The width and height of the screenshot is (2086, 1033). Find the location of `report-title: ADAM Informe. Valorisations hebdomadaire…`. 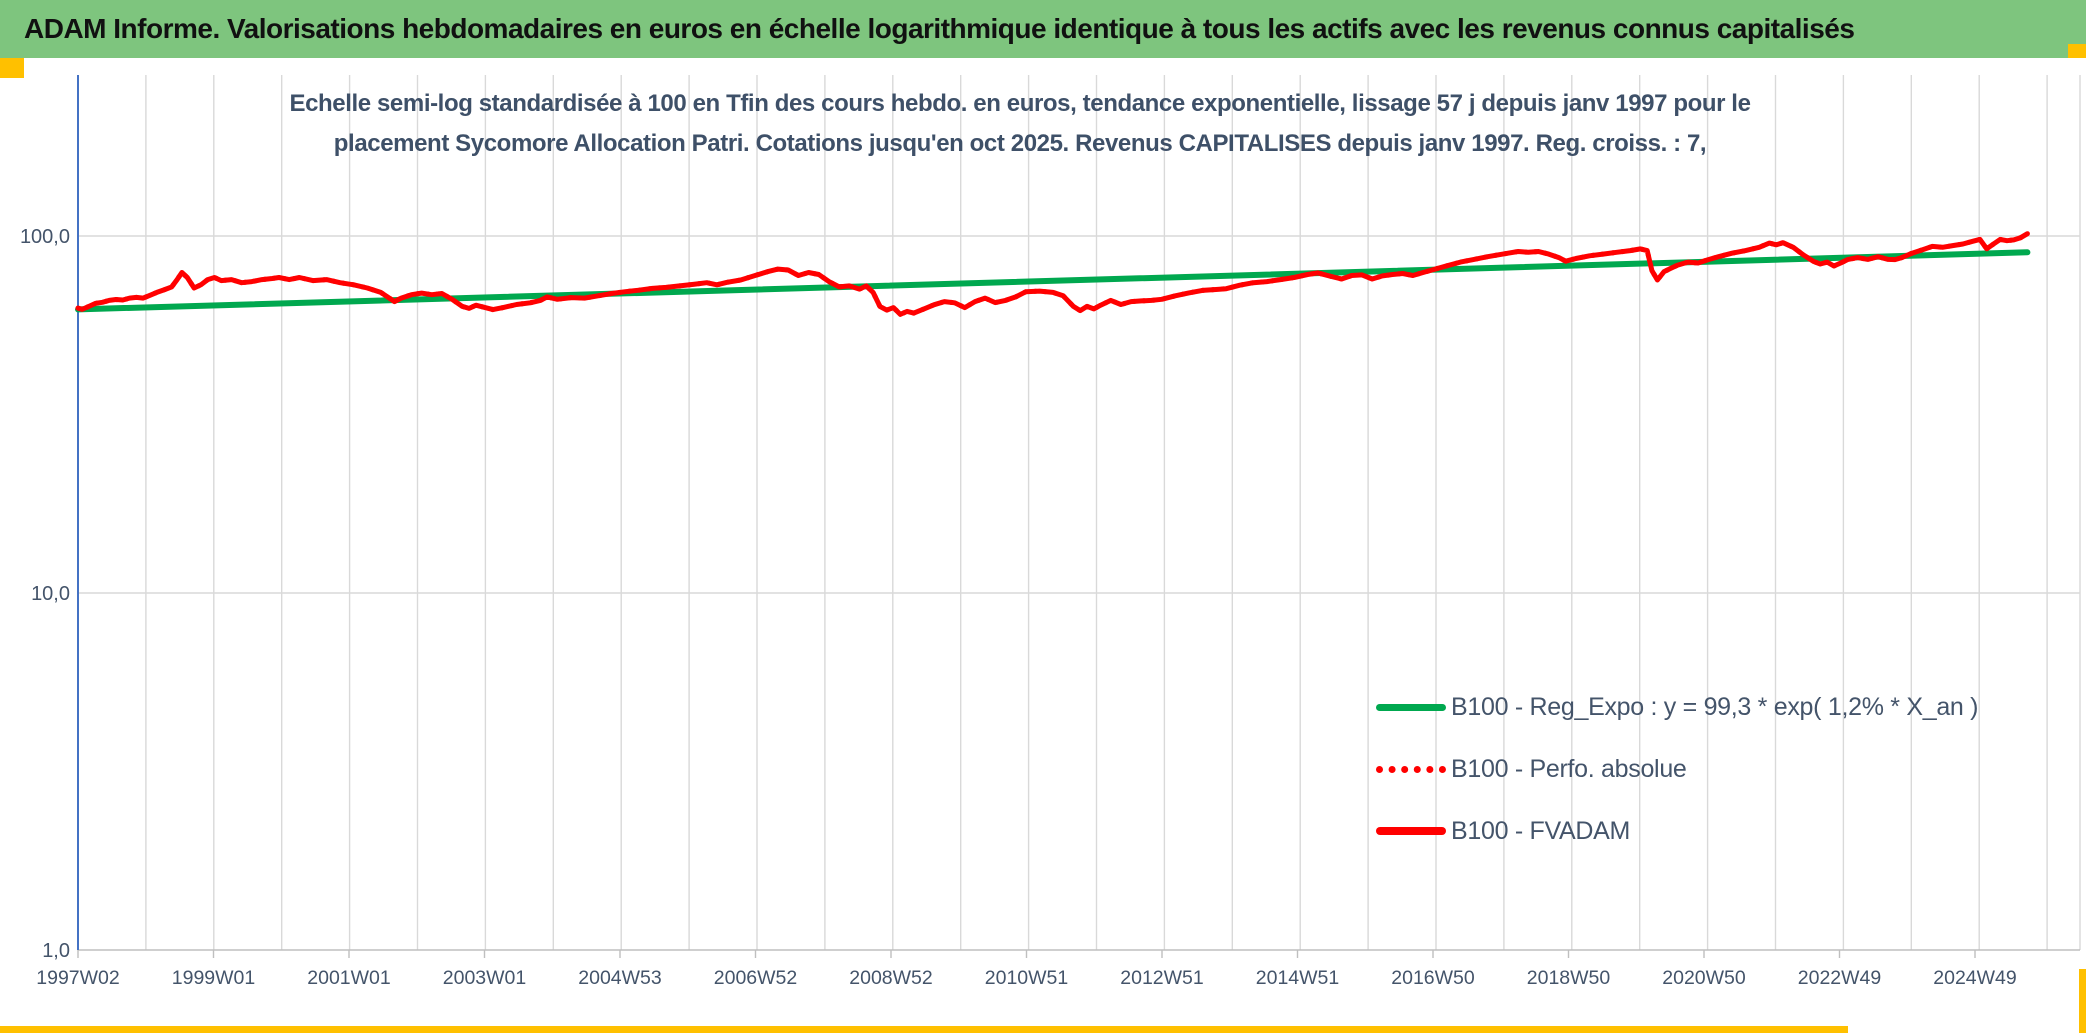

report-title: ADAM Informe. Valorisations hebdomadaire… is located at coordinates (939, 28).